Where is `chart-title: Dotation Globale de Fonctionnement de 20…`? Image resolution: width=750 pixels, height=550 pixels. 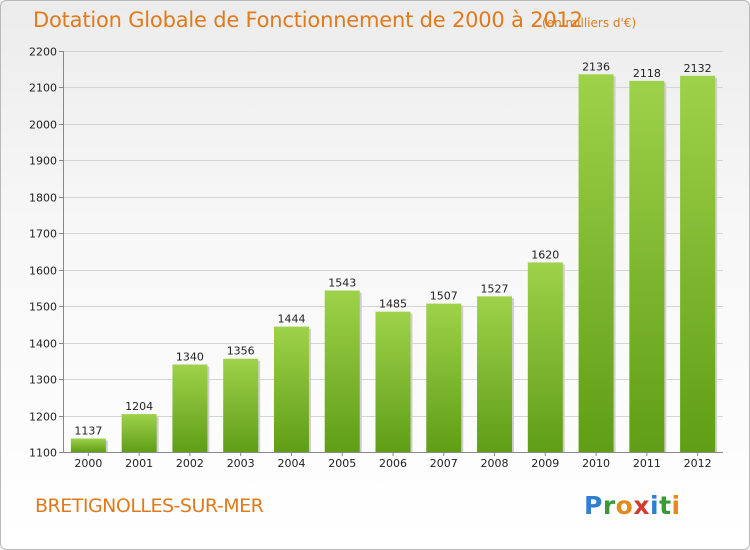 chart-title: Dotation Globale de Fonctionnement de 20… is located at coordinates (308, 20).